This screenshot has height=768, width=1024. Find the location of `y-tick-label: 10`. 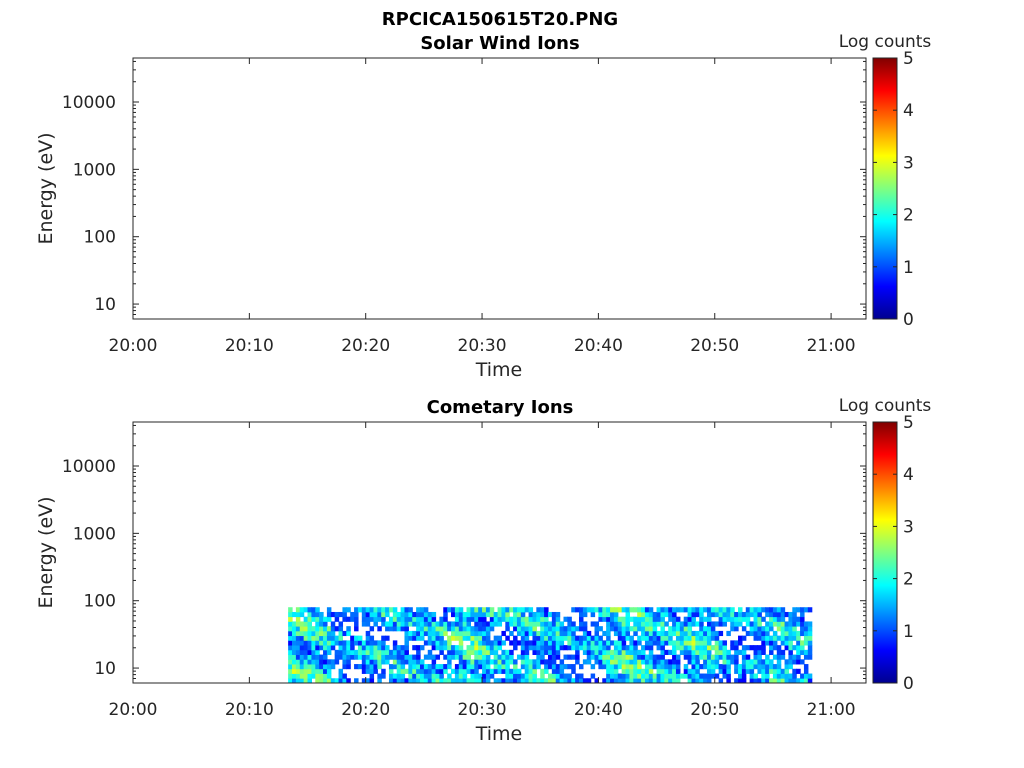

y-tick-label: 10 is located at coordinates (105, 669).